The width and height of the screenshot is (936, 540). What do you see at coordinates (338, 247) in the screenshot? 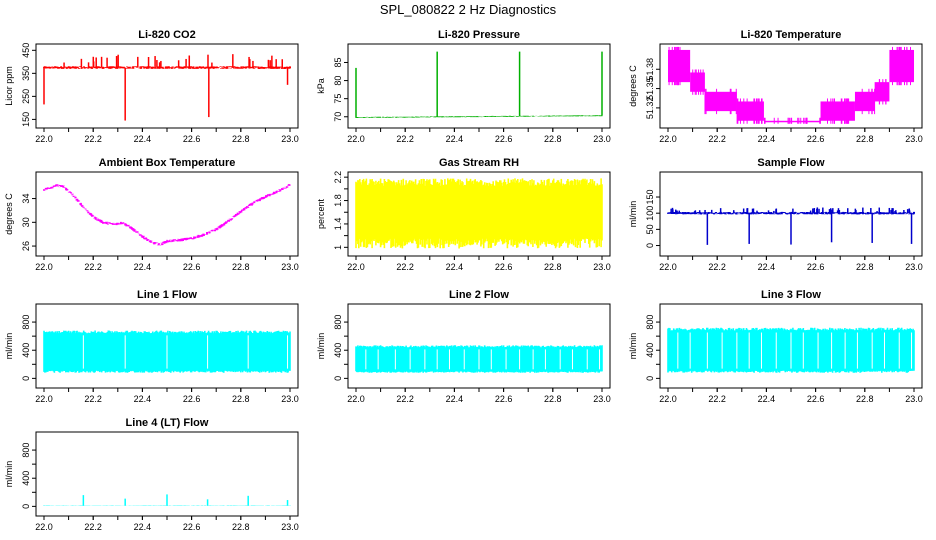
I see `y-tick-label: 1` at bounding box center [338, 247].